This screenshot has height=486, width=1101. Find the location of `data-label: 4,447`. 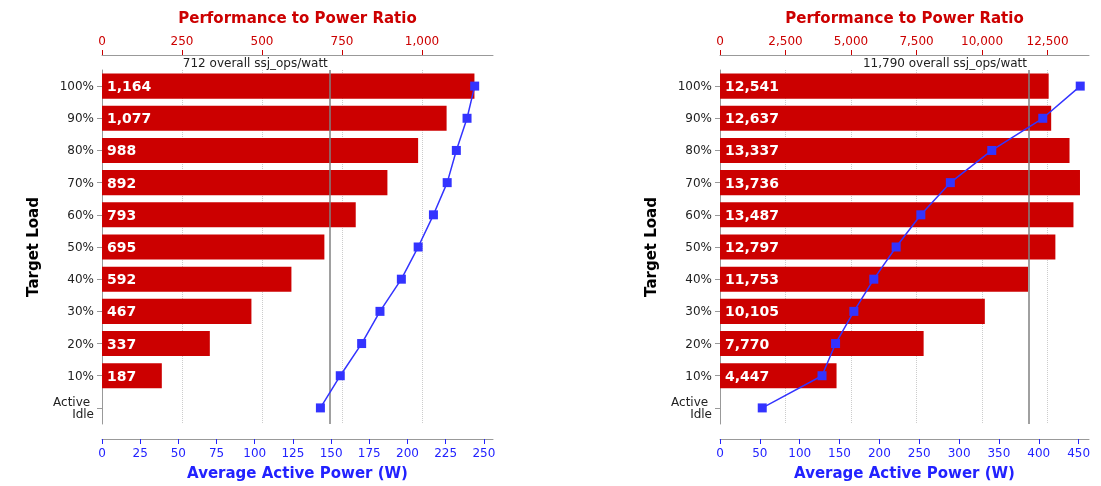

data-label: 4,447 is located at coordinates (747, 375).